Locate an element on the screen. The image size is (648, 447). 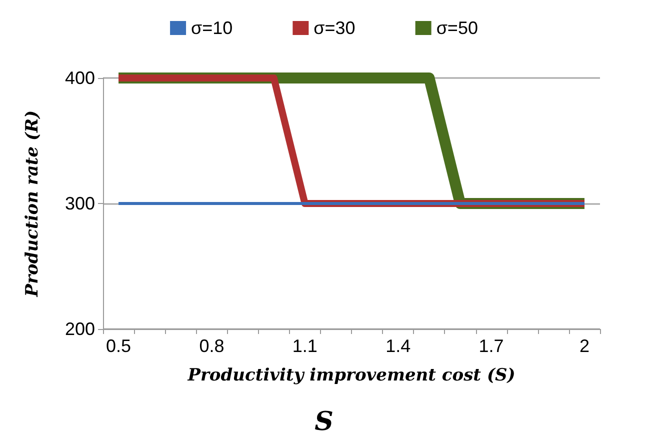
x-tick-label: 1.4 is located at coordinates (398, 346).